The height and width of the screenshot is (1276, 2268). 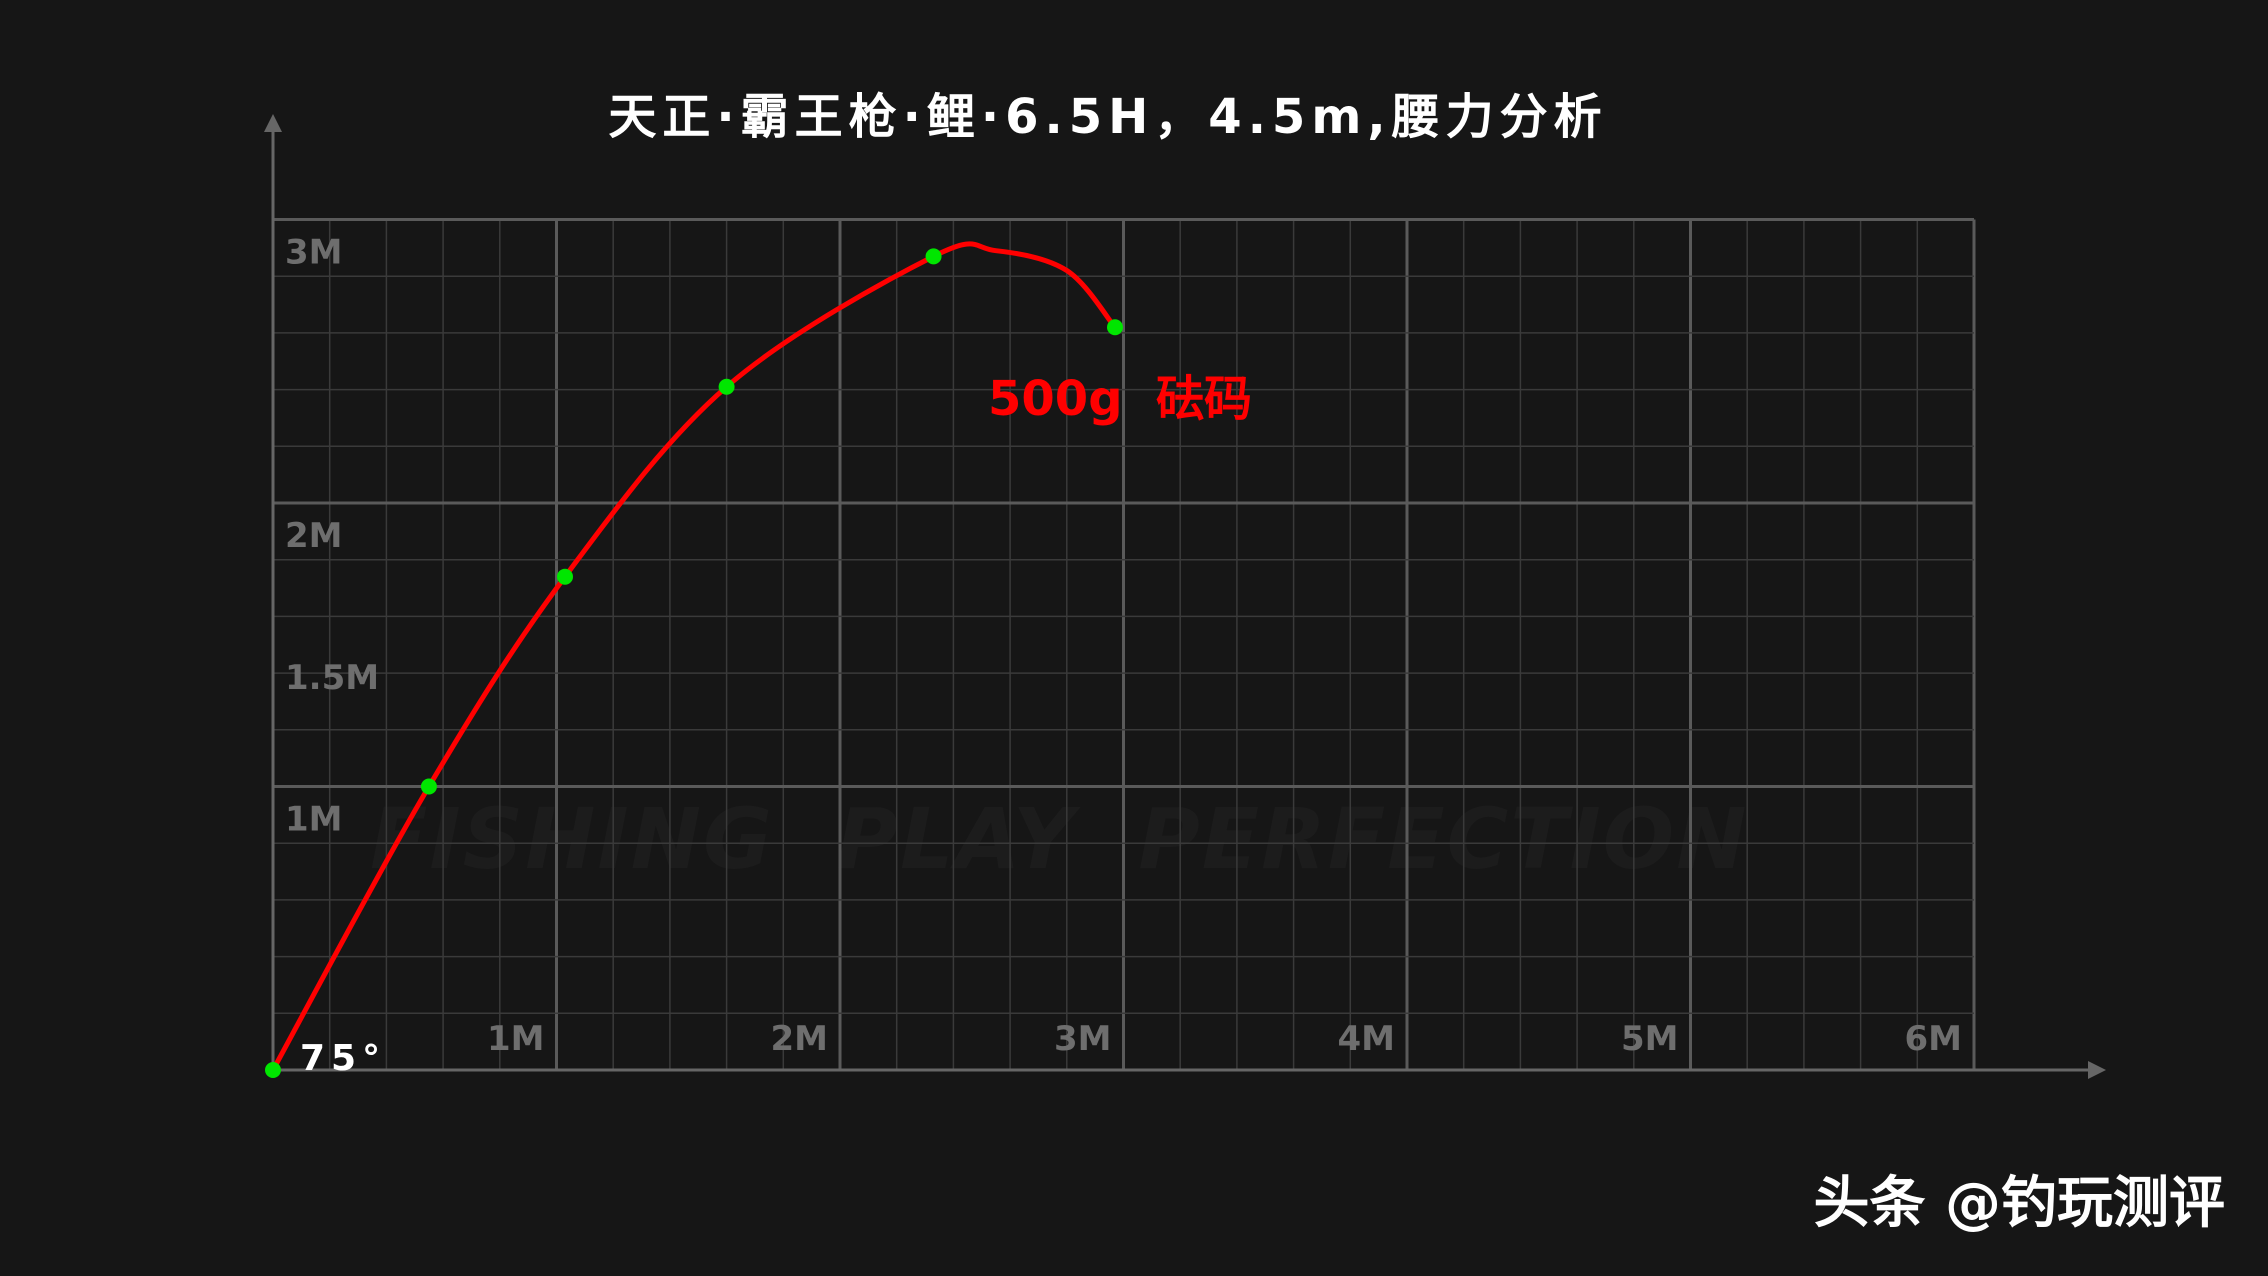 What do you see at coordinates (516, 1039) in the screenshot?
I see `x-tick-label: 1M` at bounding box center [516, 1039].